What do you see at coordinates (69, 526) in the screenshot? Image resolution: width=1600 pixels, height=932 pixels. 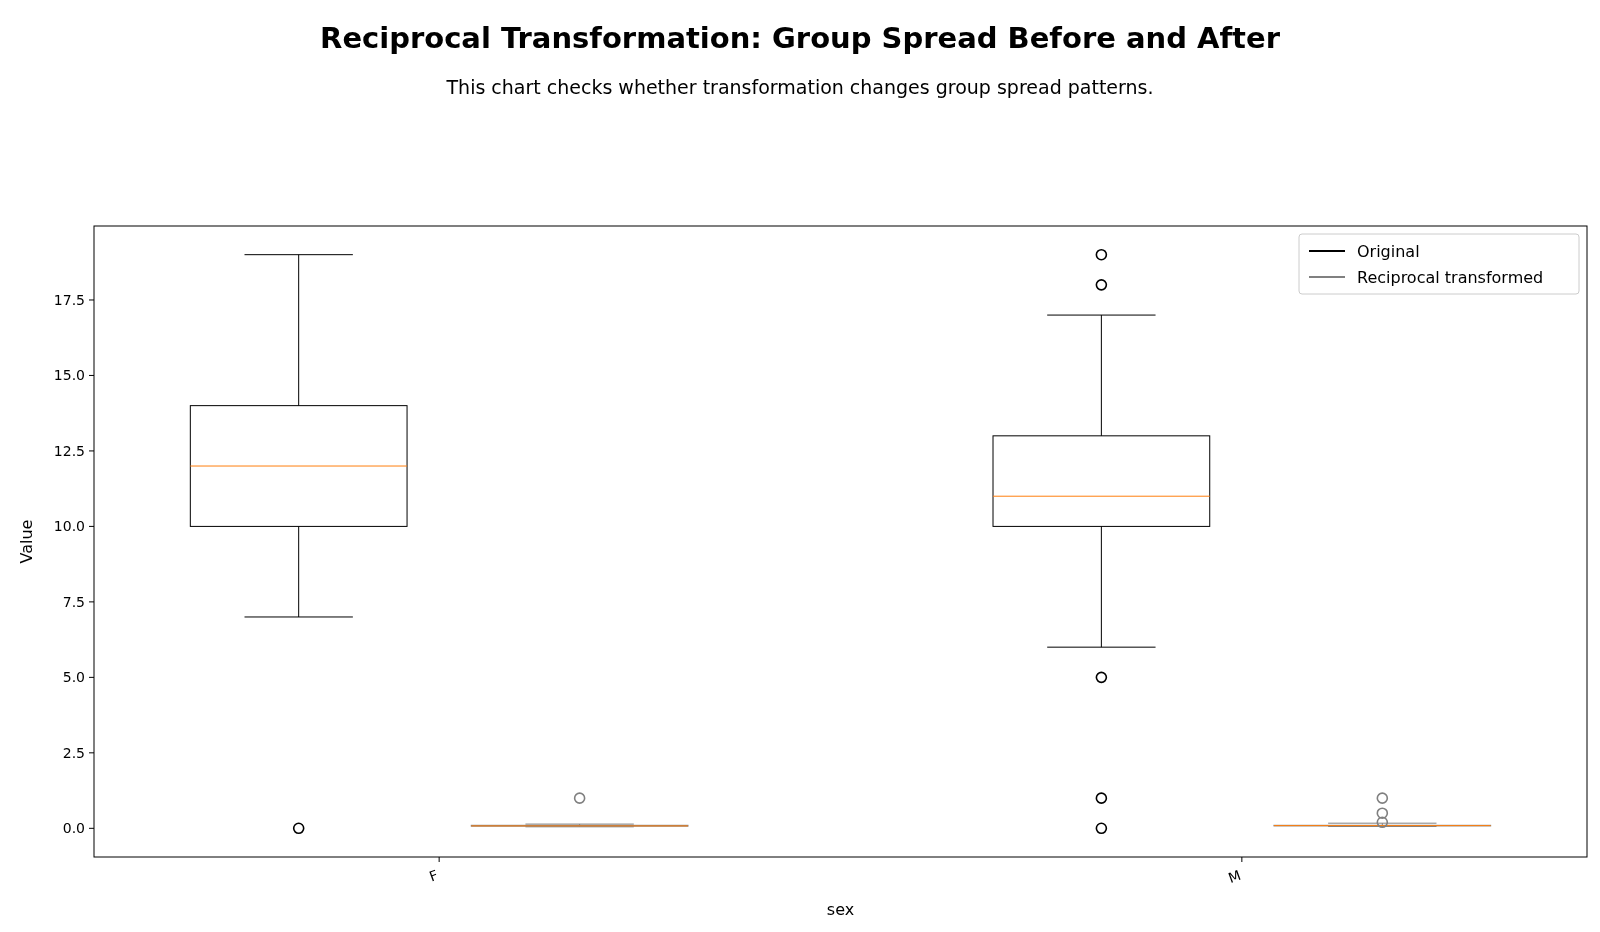 I see `y-tick-label: 10.0` at bounding box center [69, 526].